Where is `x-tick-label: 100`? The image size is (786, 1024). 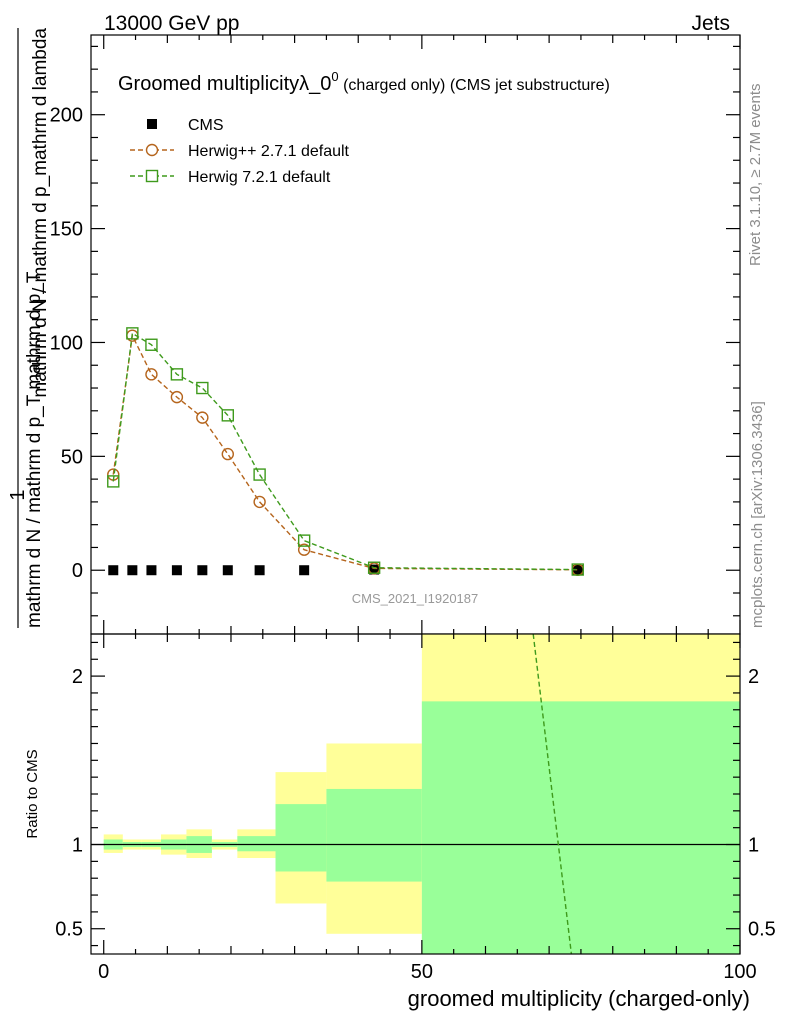 x-tick-label: 100 is located at coordinates (739, 972).